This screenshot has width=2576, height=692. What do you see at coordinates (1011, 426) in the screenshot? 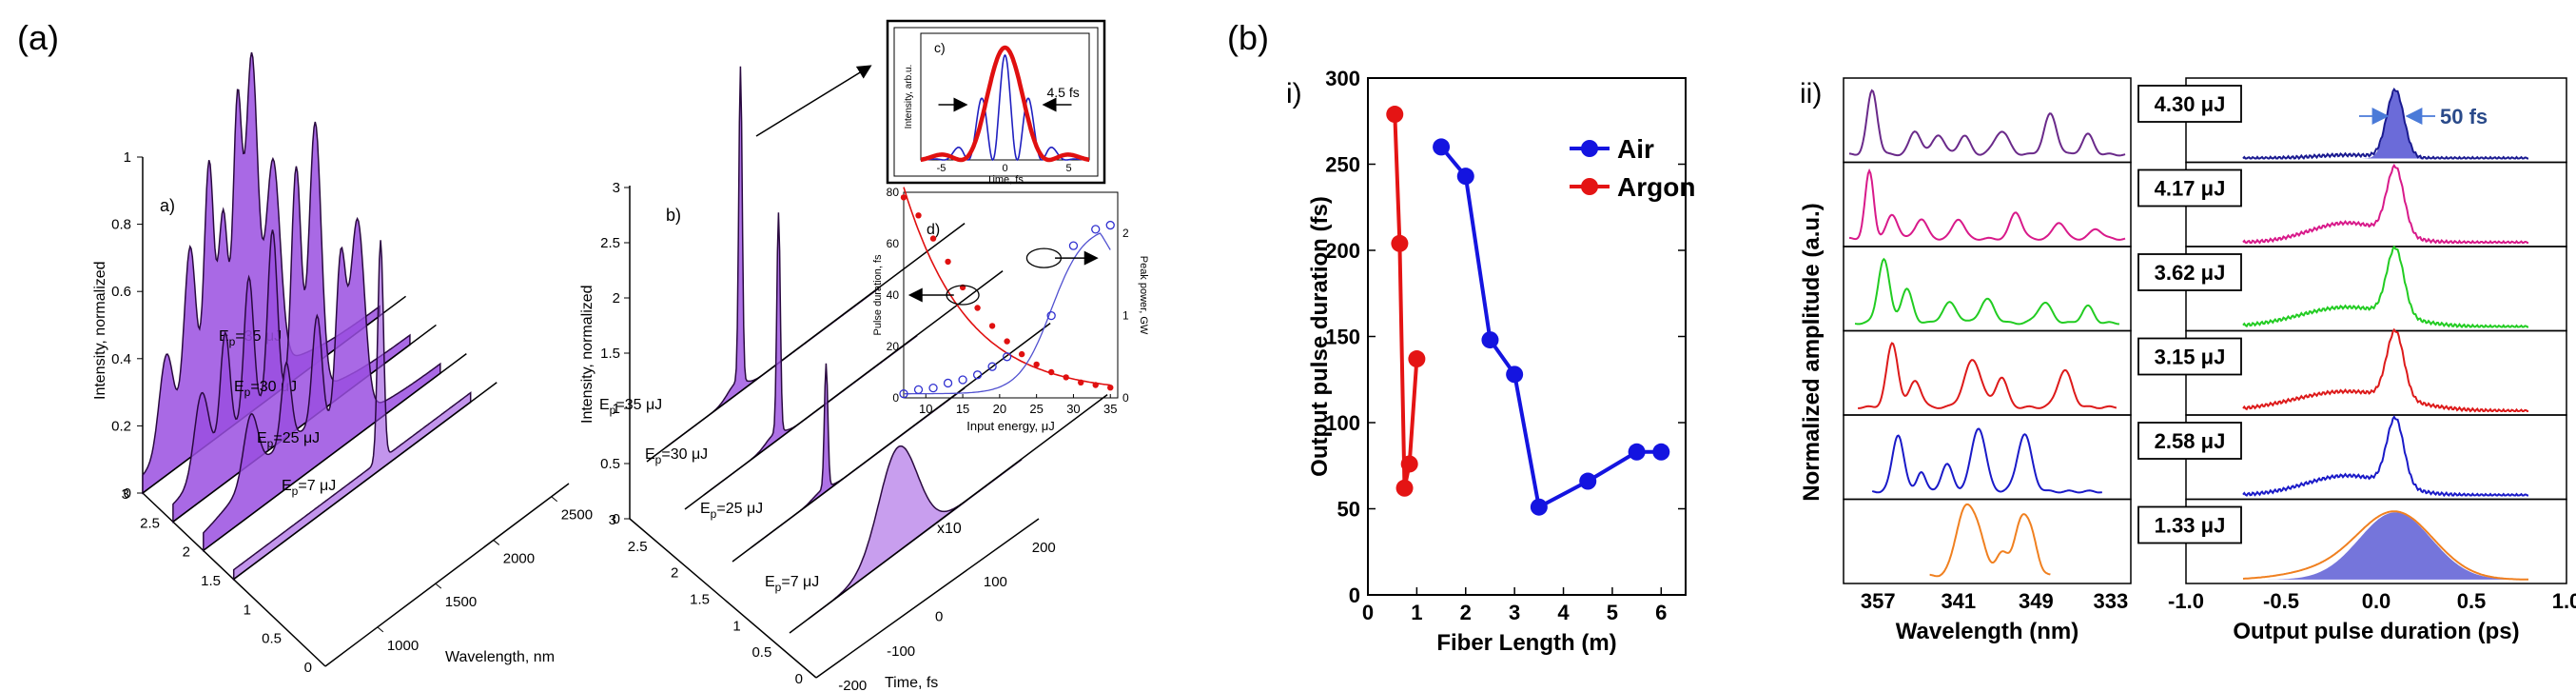
I see `inset-d-xlabel: Input energy, μJ` at bounding box center [1011, 426].